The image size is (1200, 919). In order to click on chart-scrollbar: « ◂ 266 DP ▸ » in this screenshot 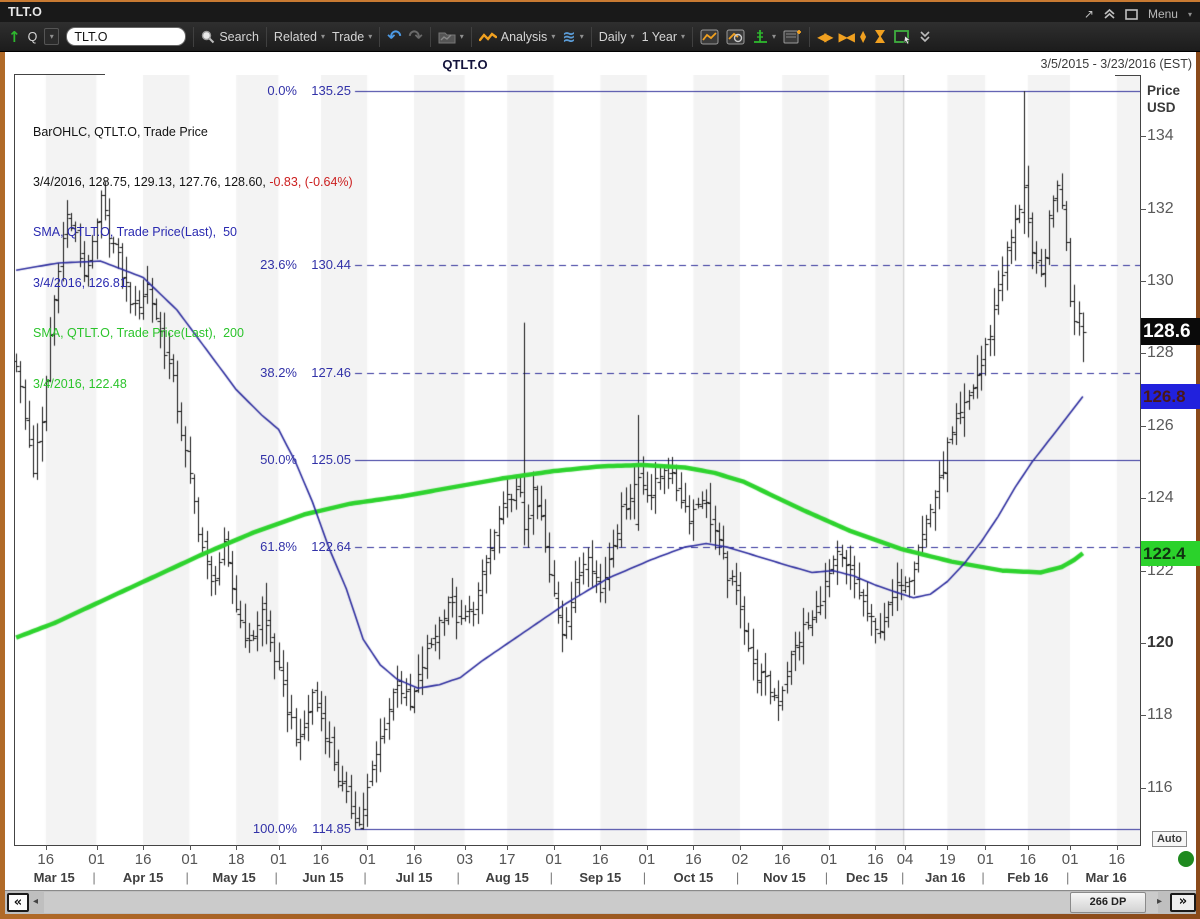, I will do `click(600, 902)`.